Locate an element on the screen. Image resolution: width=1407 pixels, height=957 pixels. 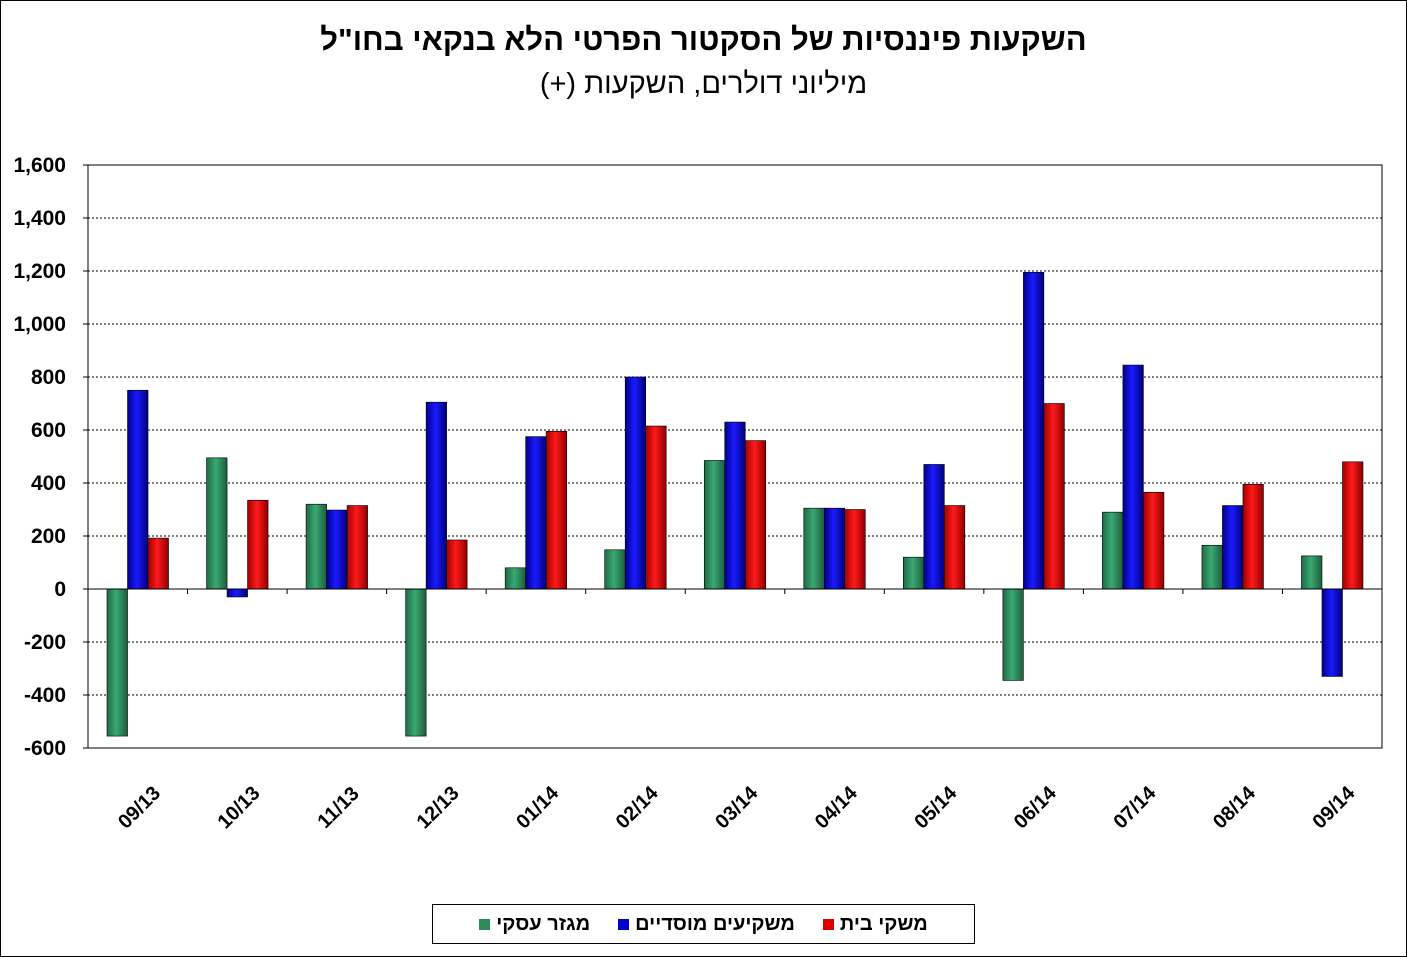
legend-label: משקיעים מוסדיים is located at coordinates (715, 923).